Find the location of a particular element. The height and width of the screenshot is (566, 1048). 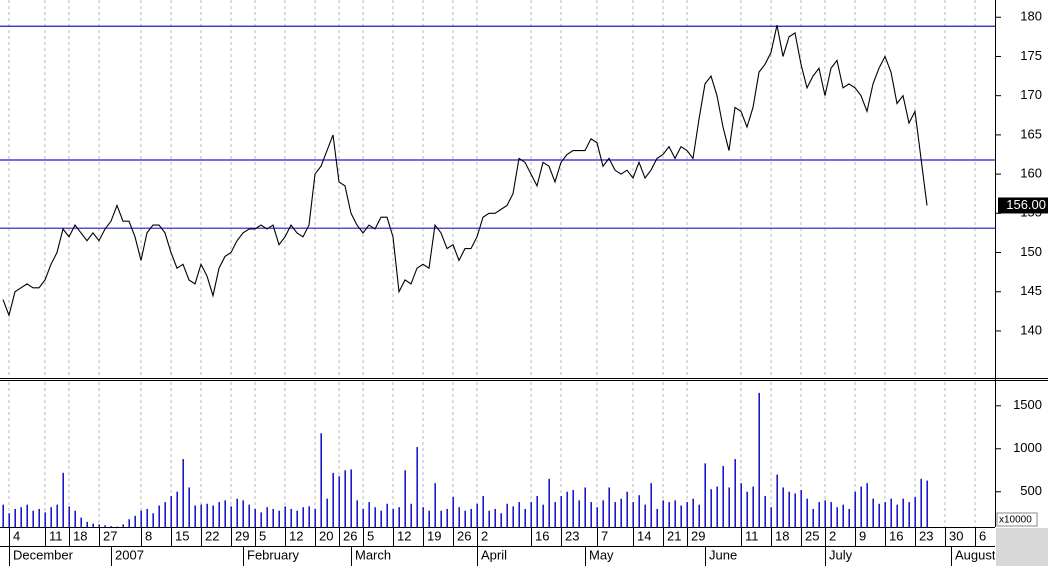

month-label: August is located at coordinates (975, 554).